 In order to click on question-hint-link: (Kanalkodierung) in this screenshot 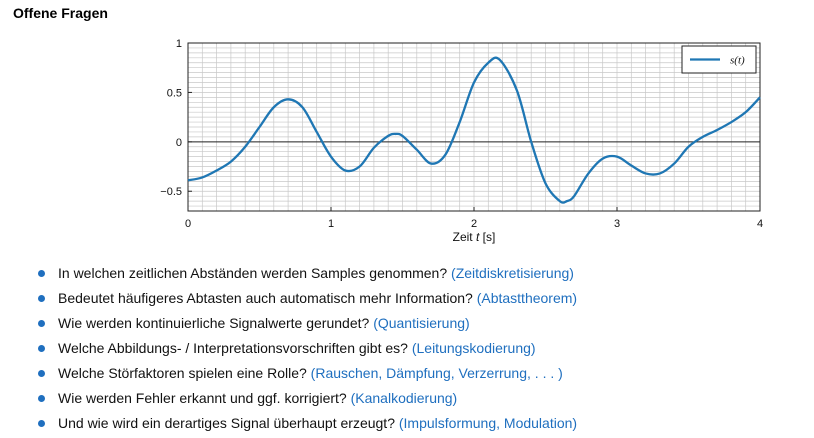, I will do `click(404, 398)`.